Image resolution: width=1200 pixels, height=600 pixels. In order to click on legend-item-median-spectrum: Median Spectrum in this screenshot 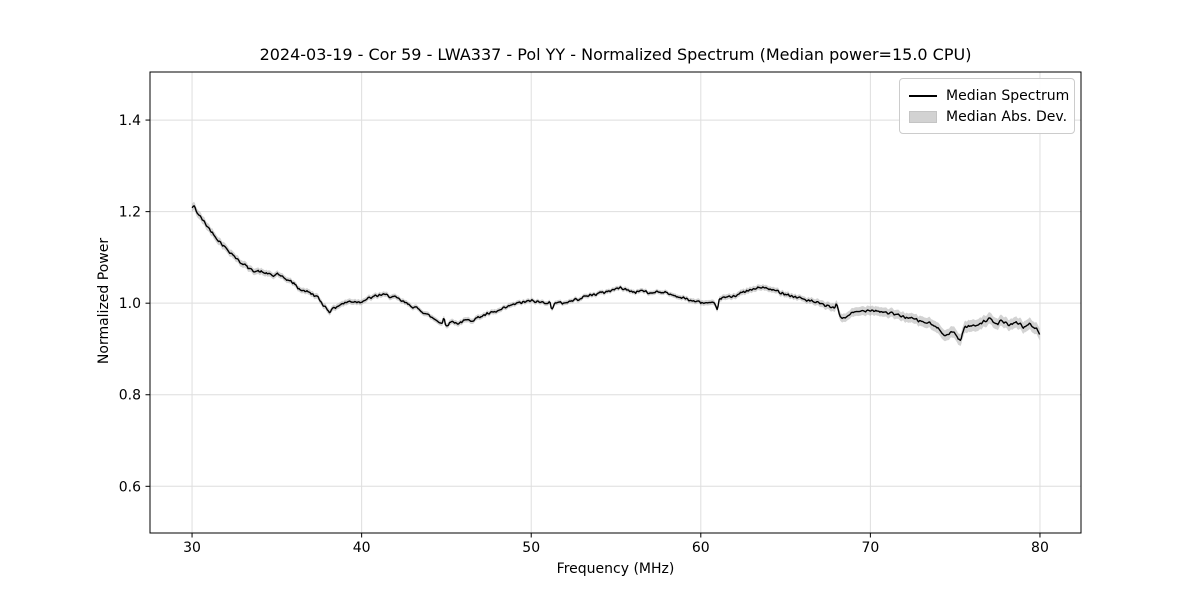, I will do `click(989, 95)`.